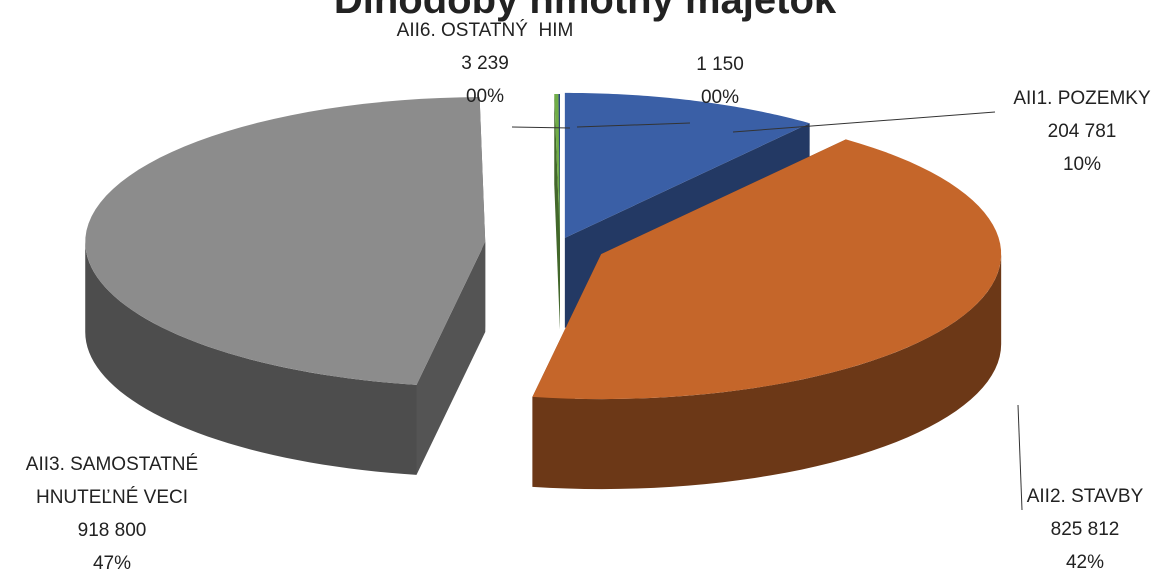  I want to click on value-label: 3 239, so click(485, 63).